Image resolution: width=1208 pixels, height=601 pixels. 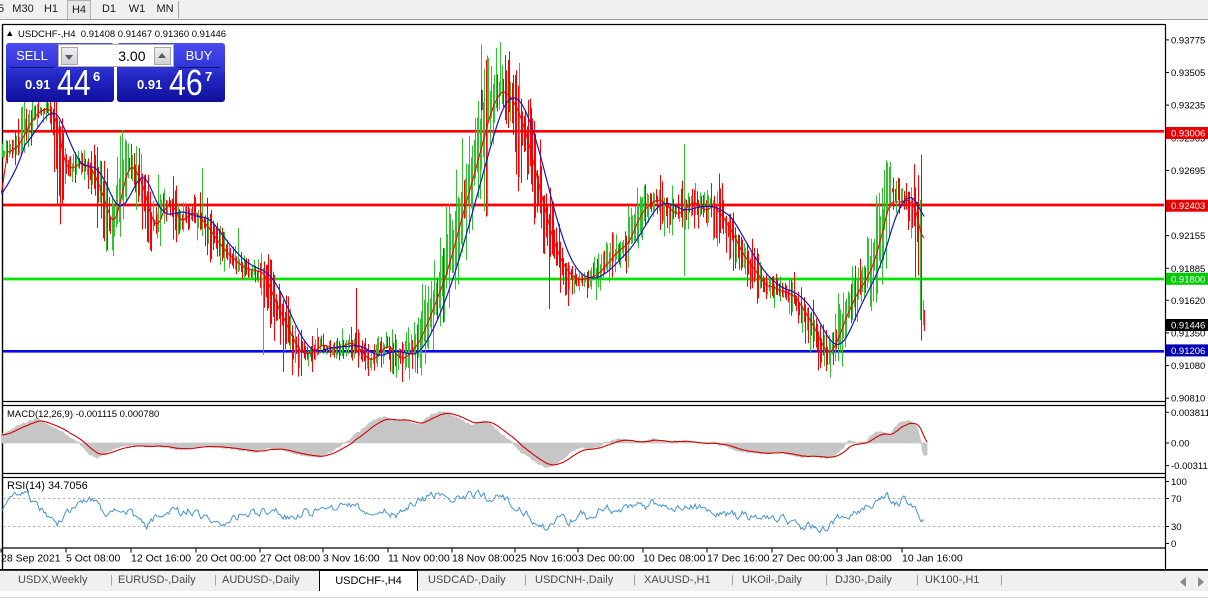 I want to click on svg-text: 3 Nov 16:00, so click(x=351, y=559).